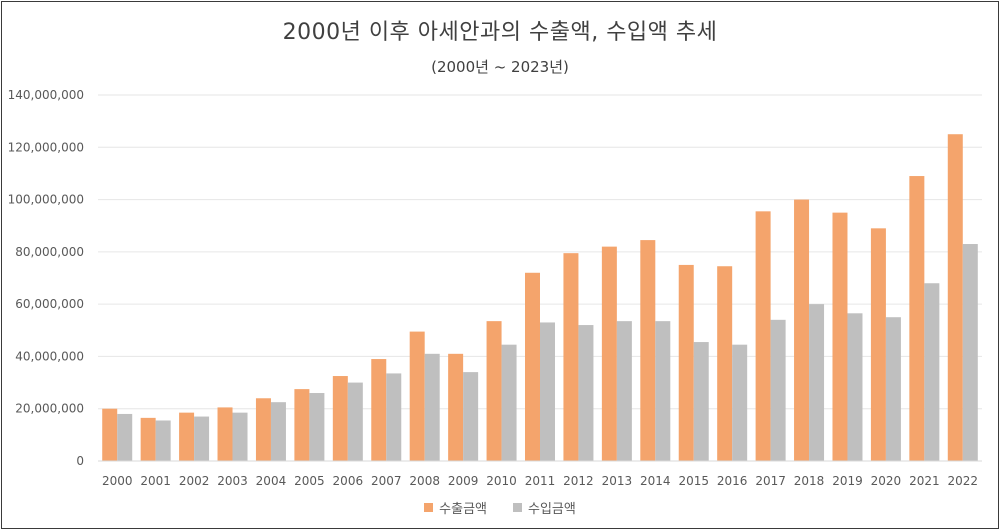 The height and width of the screenshot is (530, 1000). What do you see at coordinates (886, 481) in the screenshot?
I see `x-tick-label: 2020` at bounding box center [886, 481].